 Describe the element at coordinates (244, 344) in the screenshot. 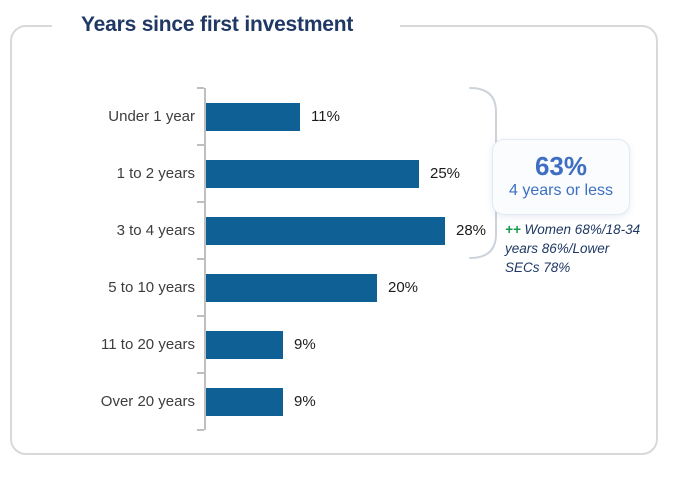

I see `bar-11-to-20-years` at that location.